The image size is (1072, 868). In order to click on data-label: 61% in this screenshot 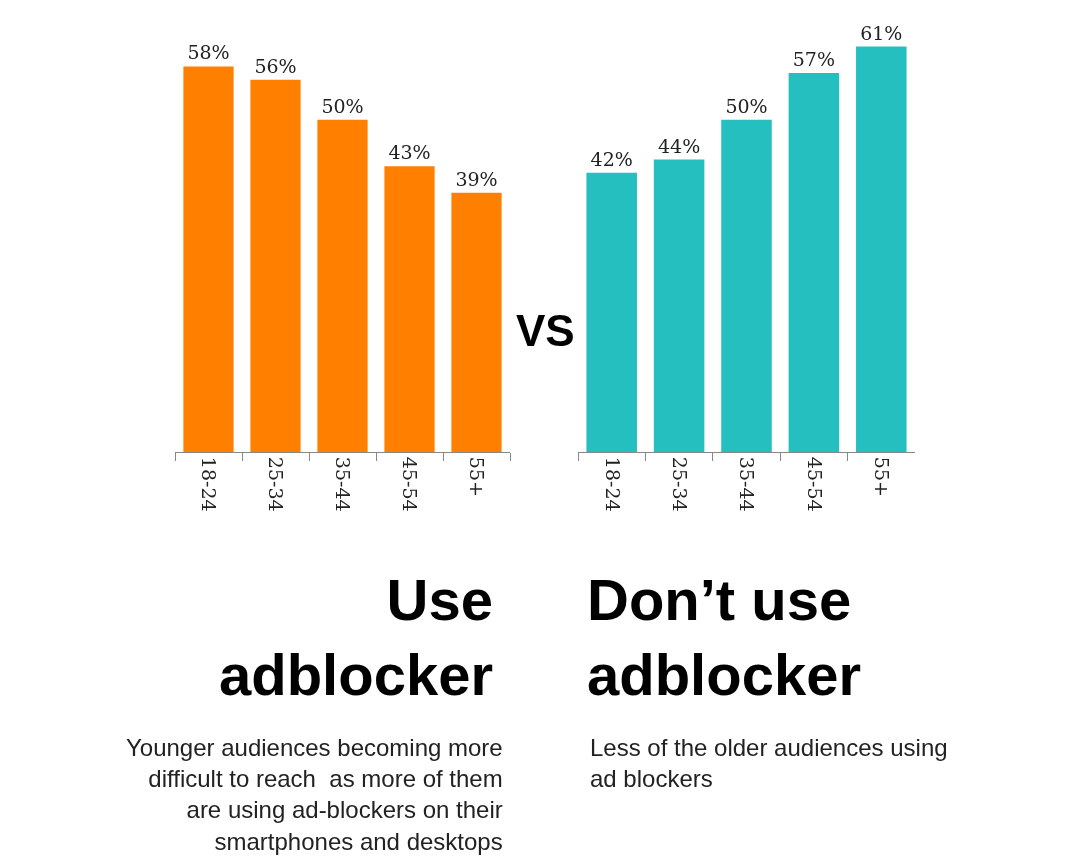, I will do `click(881, 32)`.